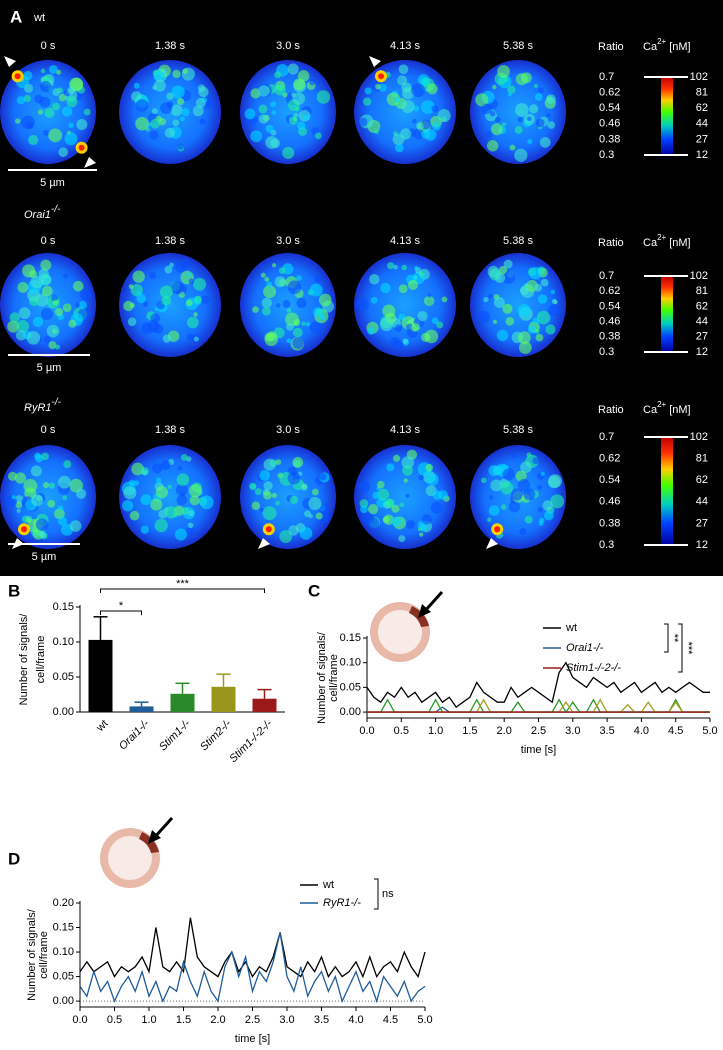  I want to click on colorbar-ca-tick: 44, so click(702, 322).